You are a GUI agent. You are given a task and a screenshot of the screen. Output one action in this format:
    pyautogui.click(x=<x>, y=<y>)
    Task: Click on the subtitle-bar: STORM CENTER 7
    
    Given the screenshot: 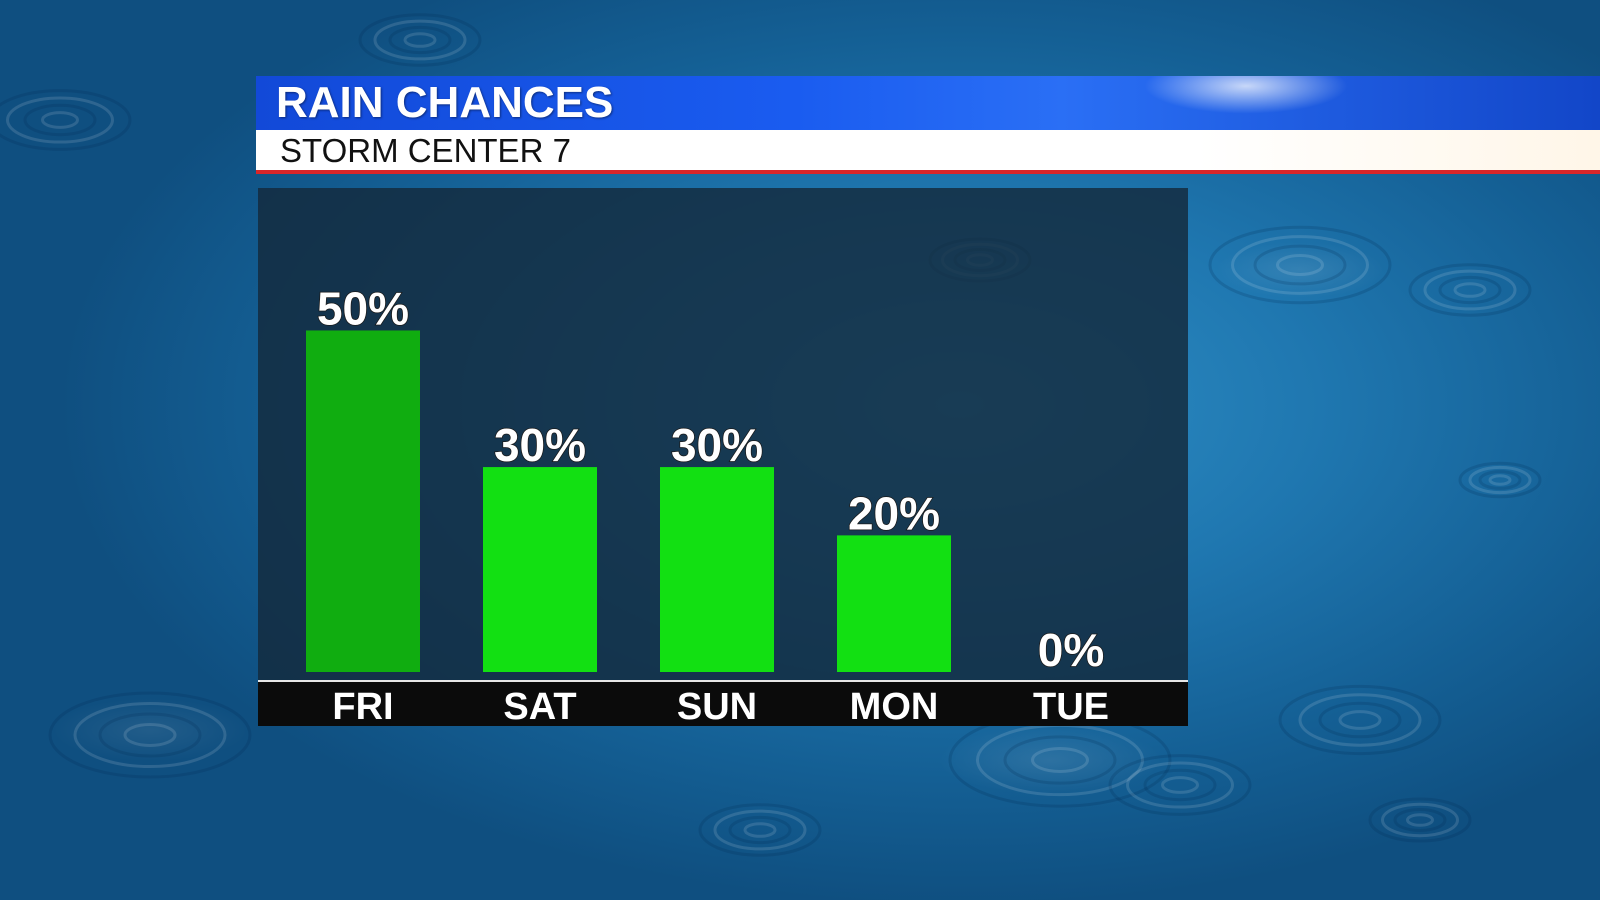 What is the action you would take?
    pyautogui.click(x=928, y=152)
    